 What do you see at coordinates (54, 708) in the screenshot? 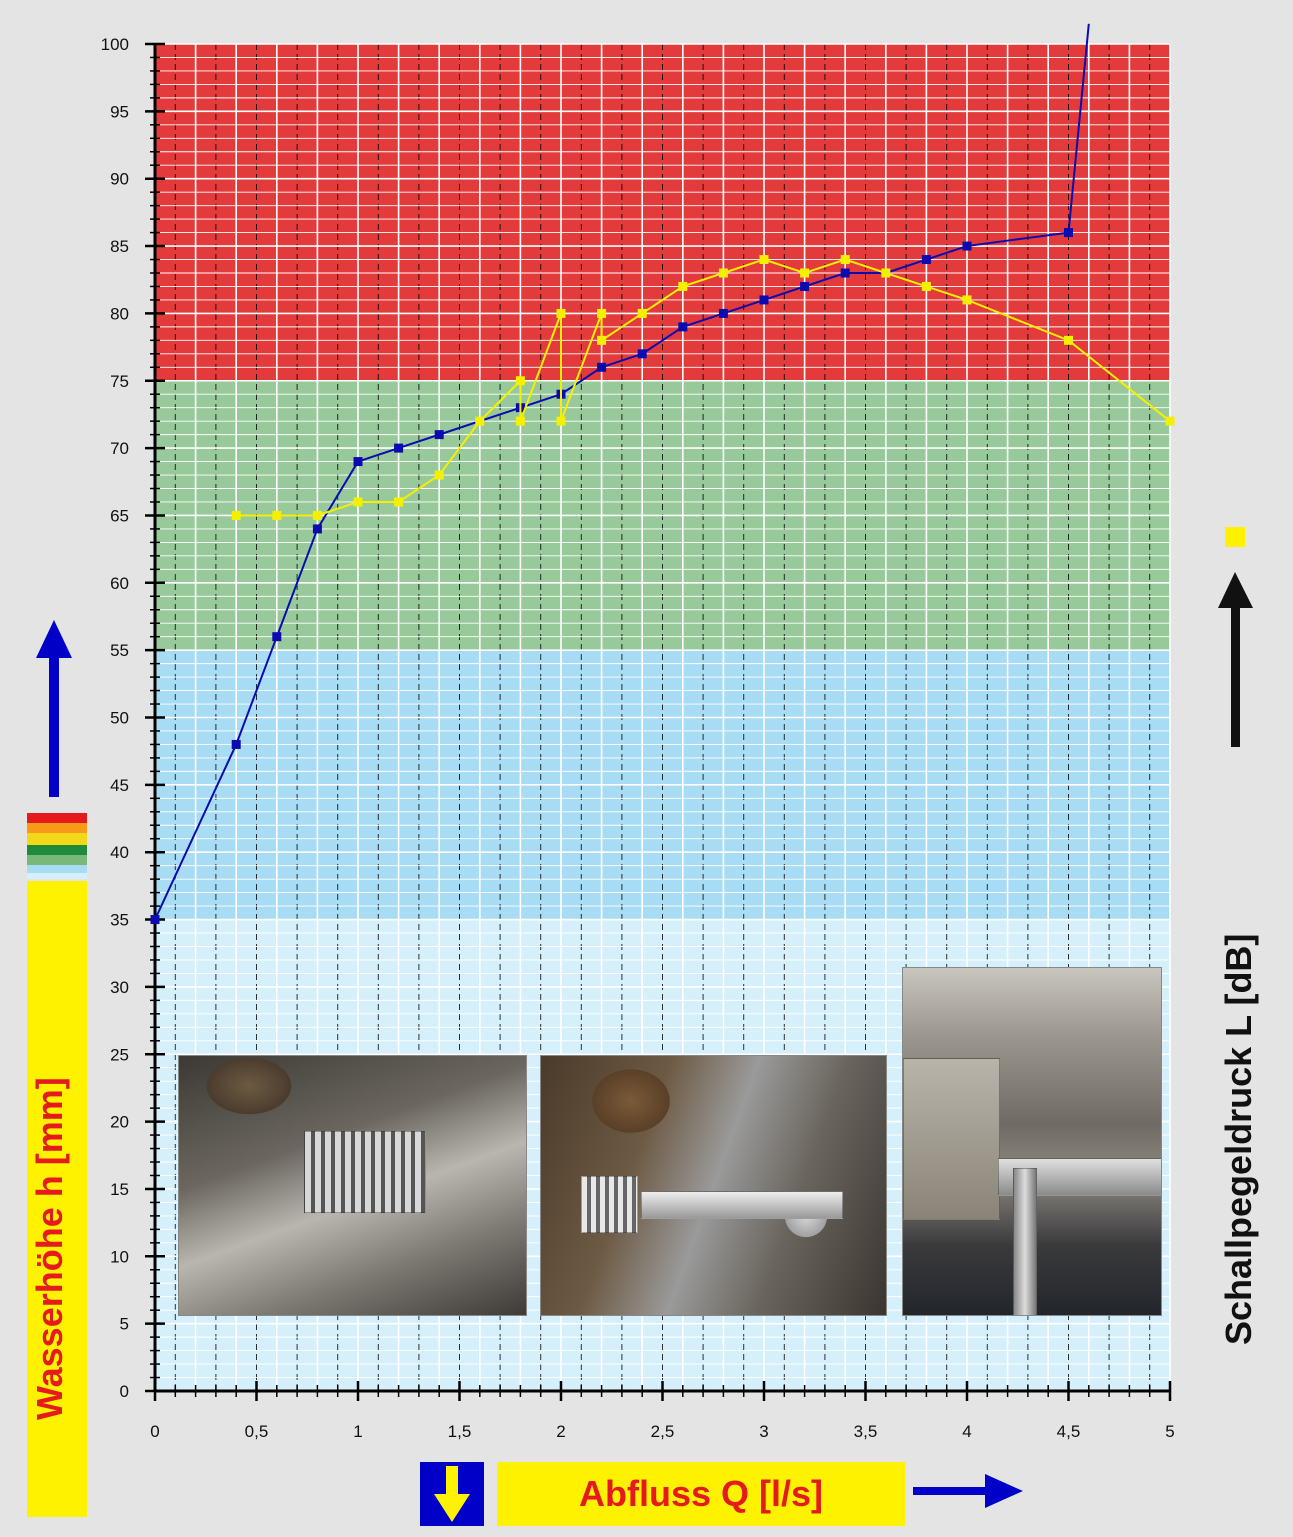
I see `up-arrow-icon` at bounding box center [54, 708].